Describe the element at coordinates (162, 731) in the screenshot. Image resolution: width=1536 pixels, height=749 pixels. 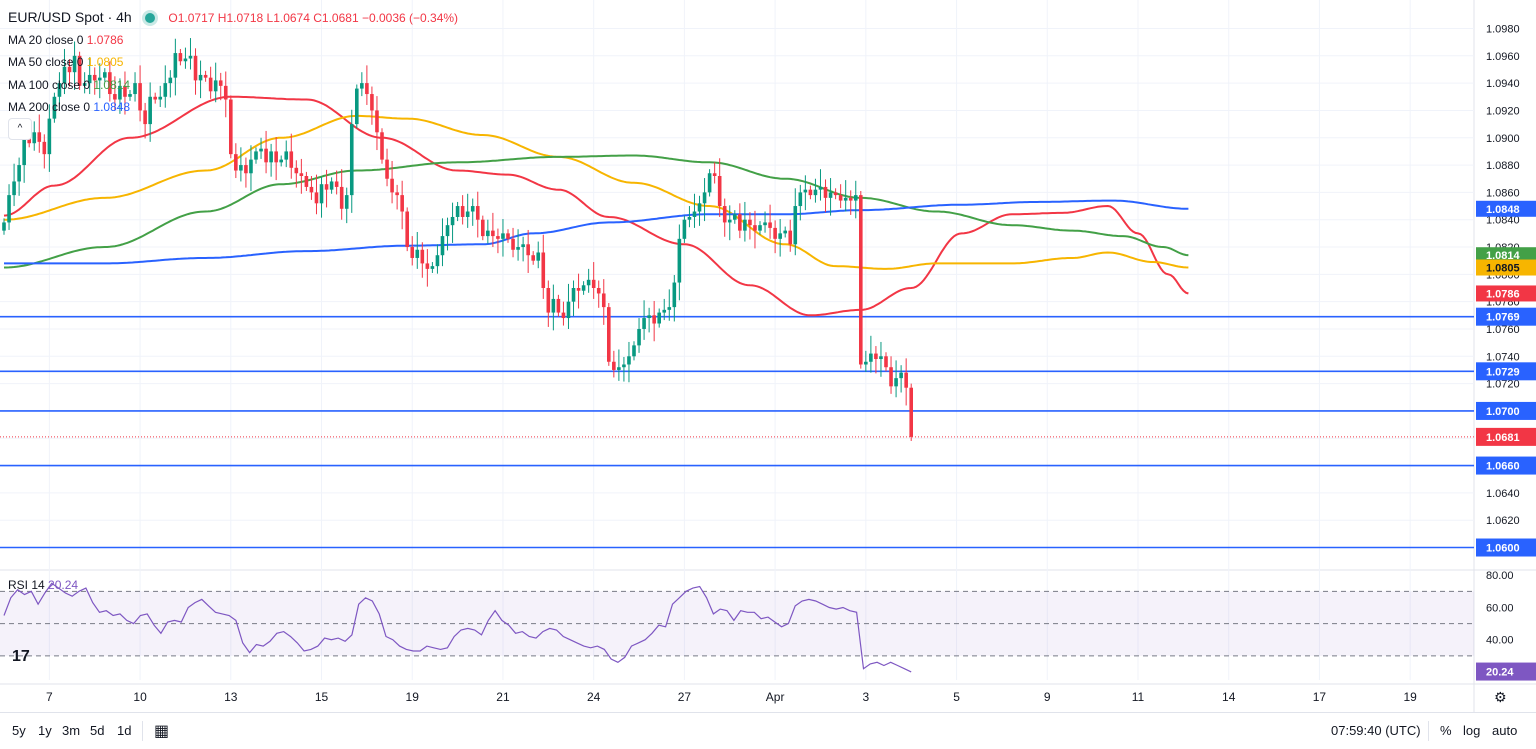
I see `calendar-icon: ▦` at that location.